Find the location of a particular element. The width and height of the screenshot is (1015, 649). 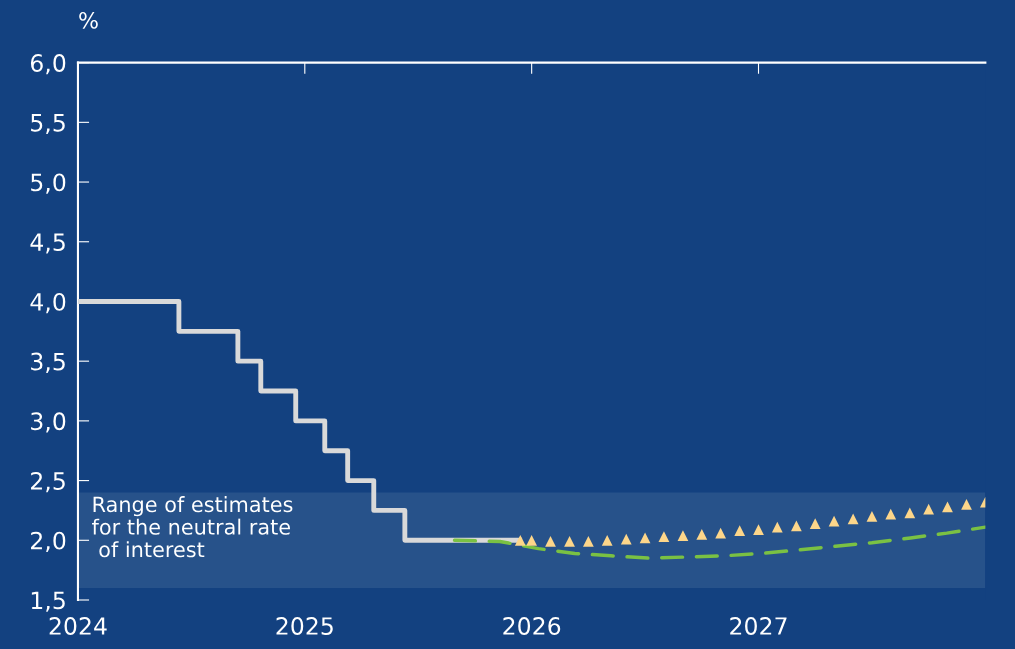

x-tick-label: 2027 is located at coordinates (758, 626).